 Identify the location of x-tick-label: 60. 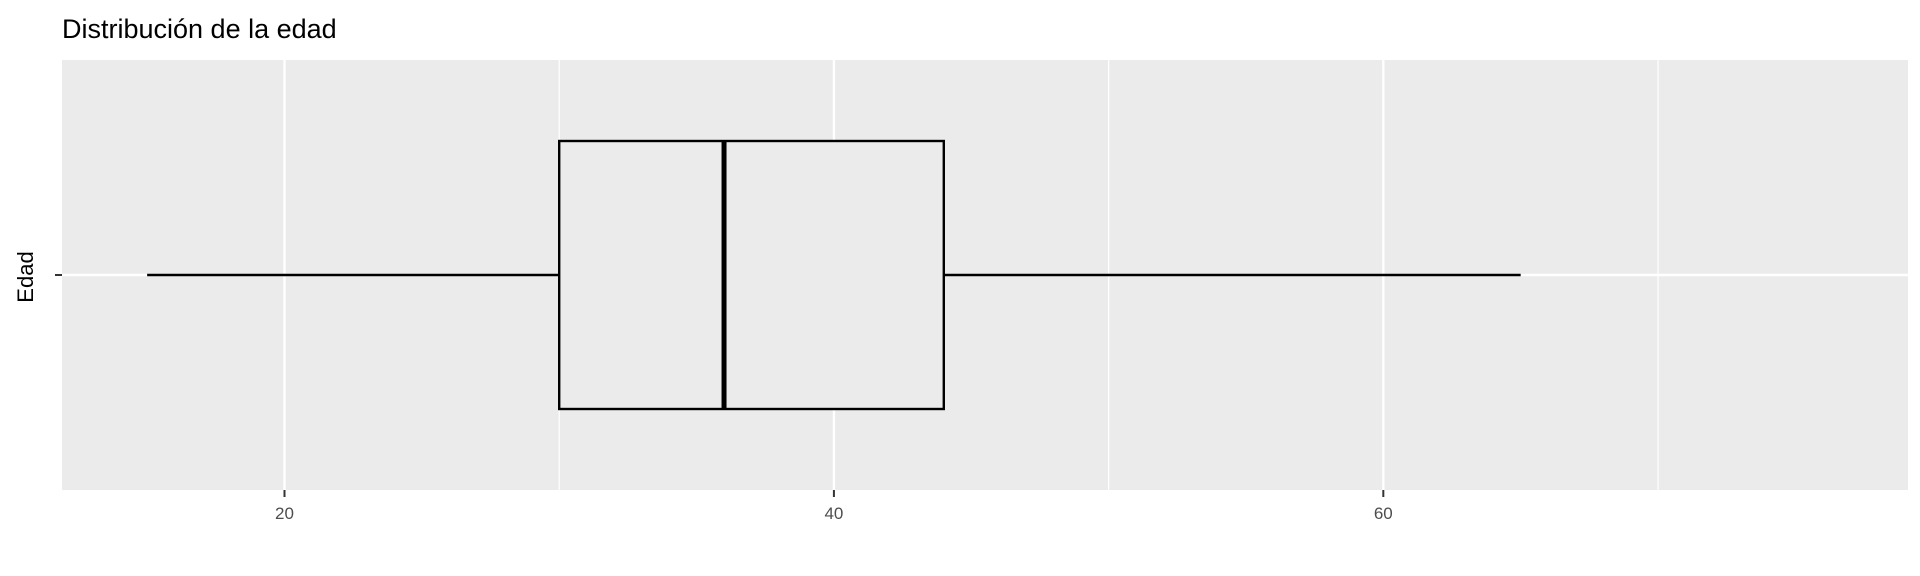
(1383, 513).